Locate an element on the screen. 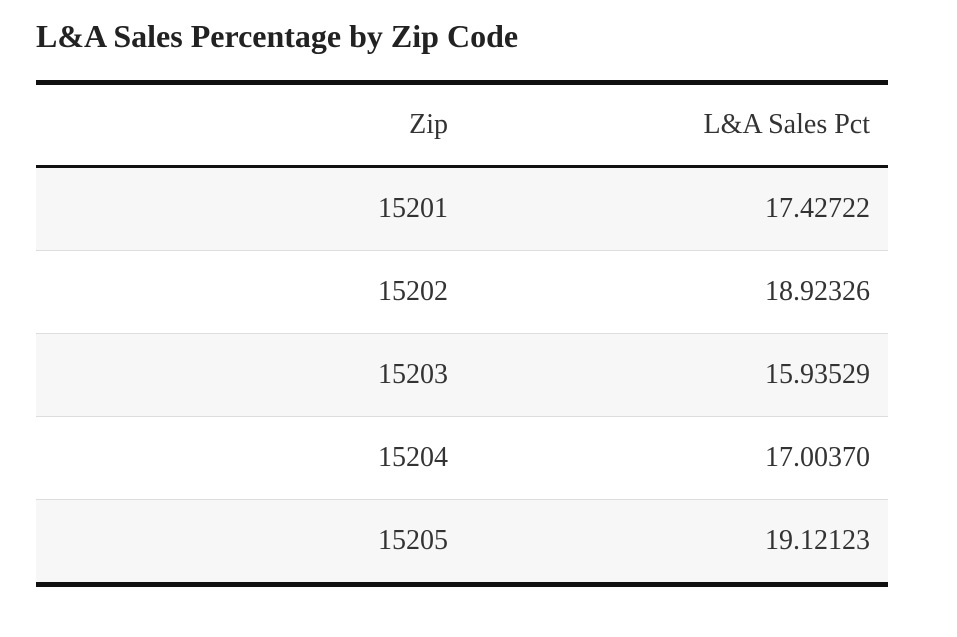 Image resolution: width=957 pixels, height=637 pixels. header-row: Zip L&A Sales Pct is located at coordinates (462, 124).